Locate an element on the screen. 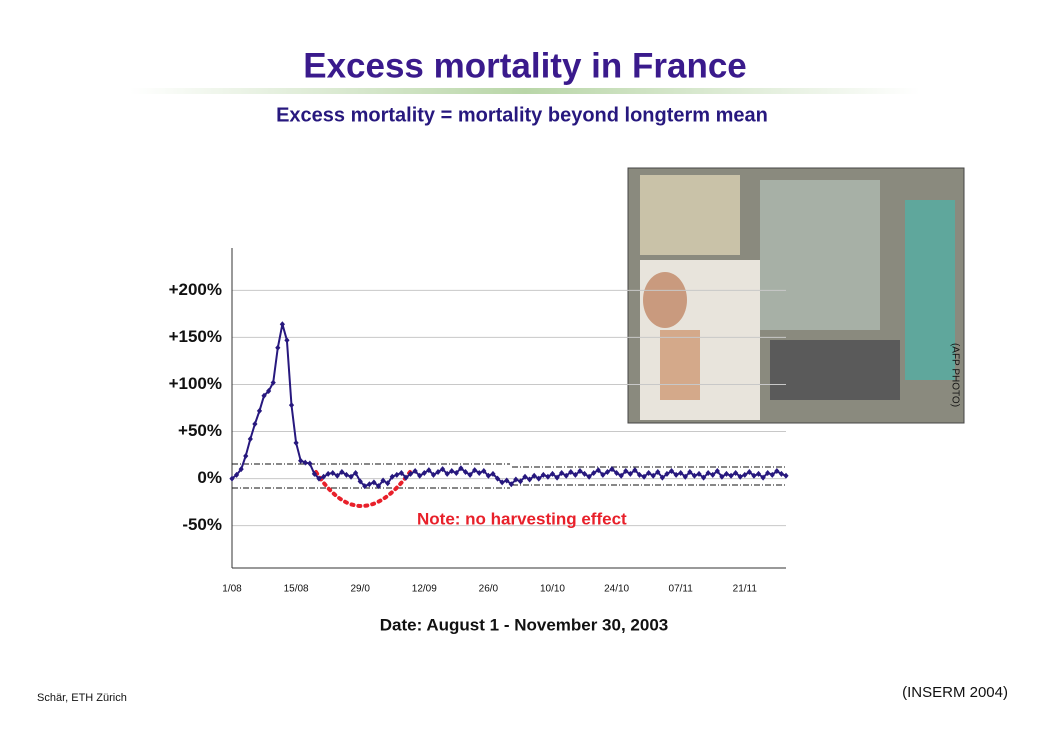 Image resolution: width=1050 pixels, height=740 pixels. footer-author: Schär, ETH Zürich is located at coordinates (82, 698).